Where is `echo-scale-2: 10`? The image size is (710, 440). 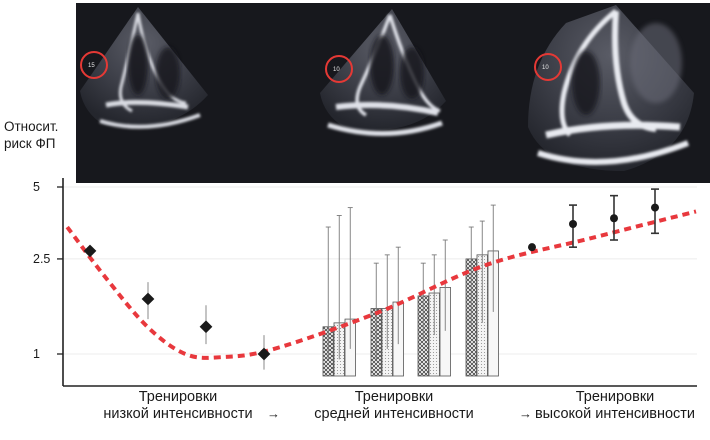
echo-scale-2: 10 is located at coordinates (336, 70).